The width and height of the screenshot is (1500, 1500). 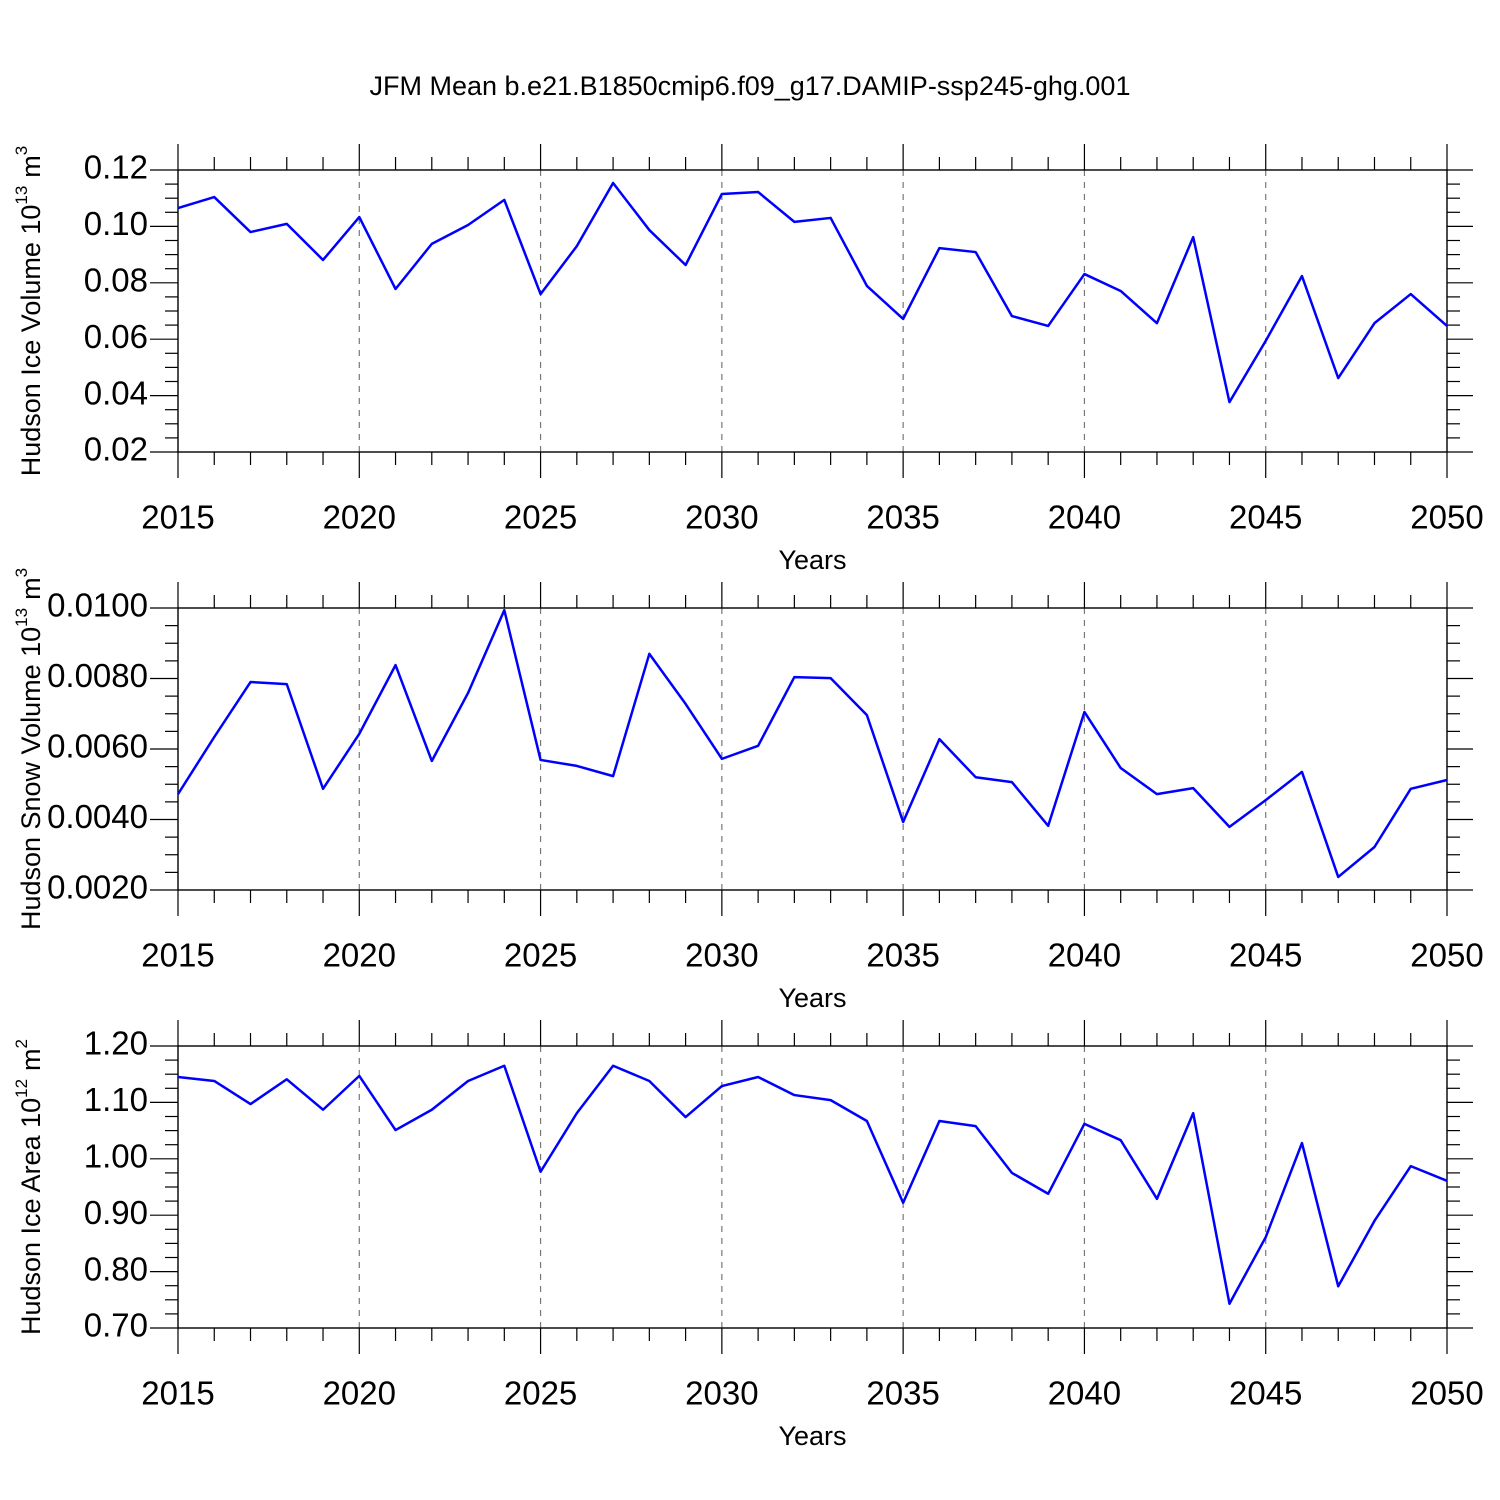 What do you see at coordinates (116, 392) in the screenshot?
I see `y-tick-label: 0.04` at bounding box center [116, 392].